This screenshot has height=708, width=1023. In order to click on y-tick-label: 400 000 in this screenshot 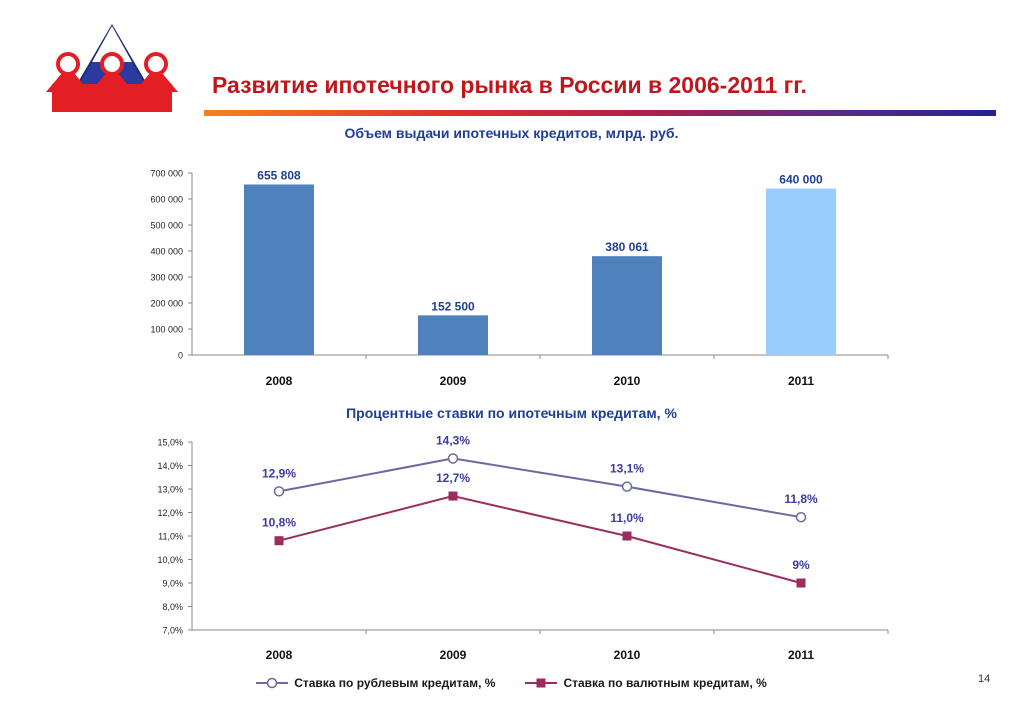, I will do `click(166, 252)`.